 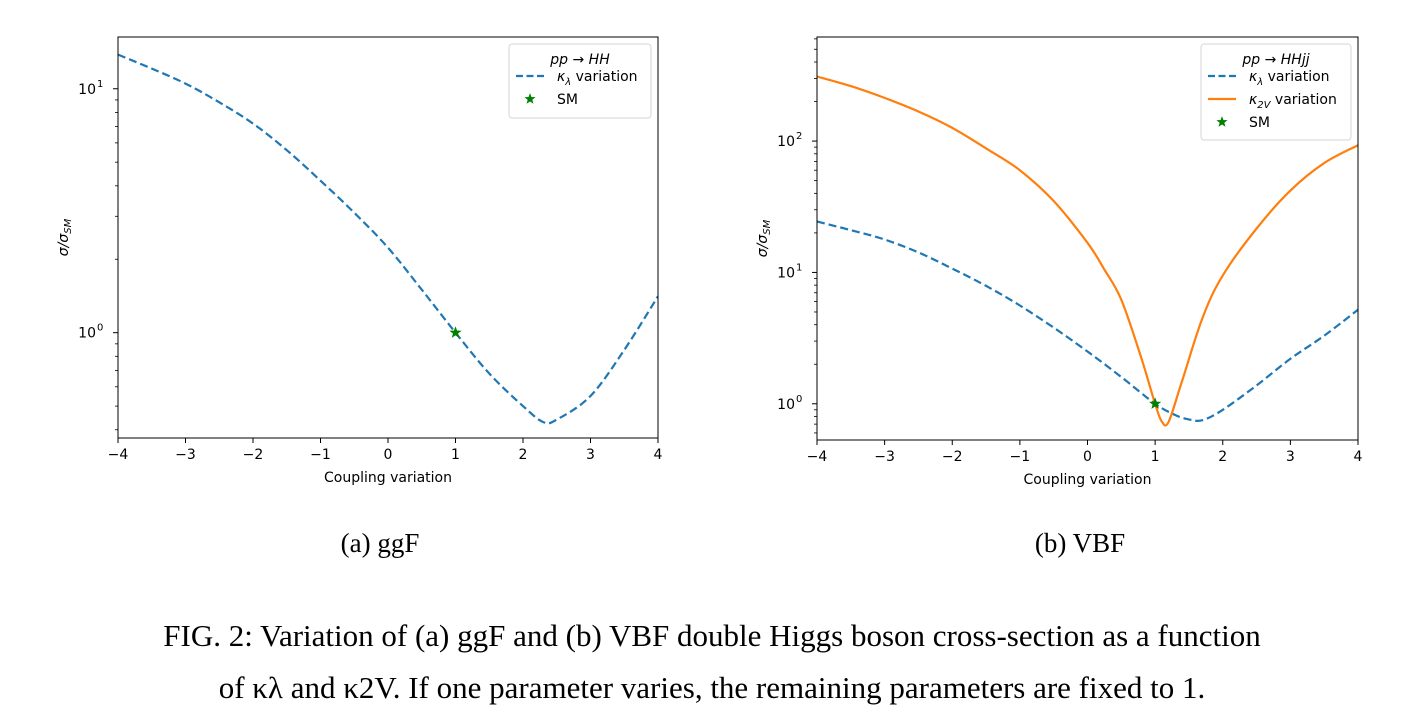 What do you see at coordinates (1087, 321) in the screenshot?
I see `kappa-lambda-line` at bounding box center [1087, 321].